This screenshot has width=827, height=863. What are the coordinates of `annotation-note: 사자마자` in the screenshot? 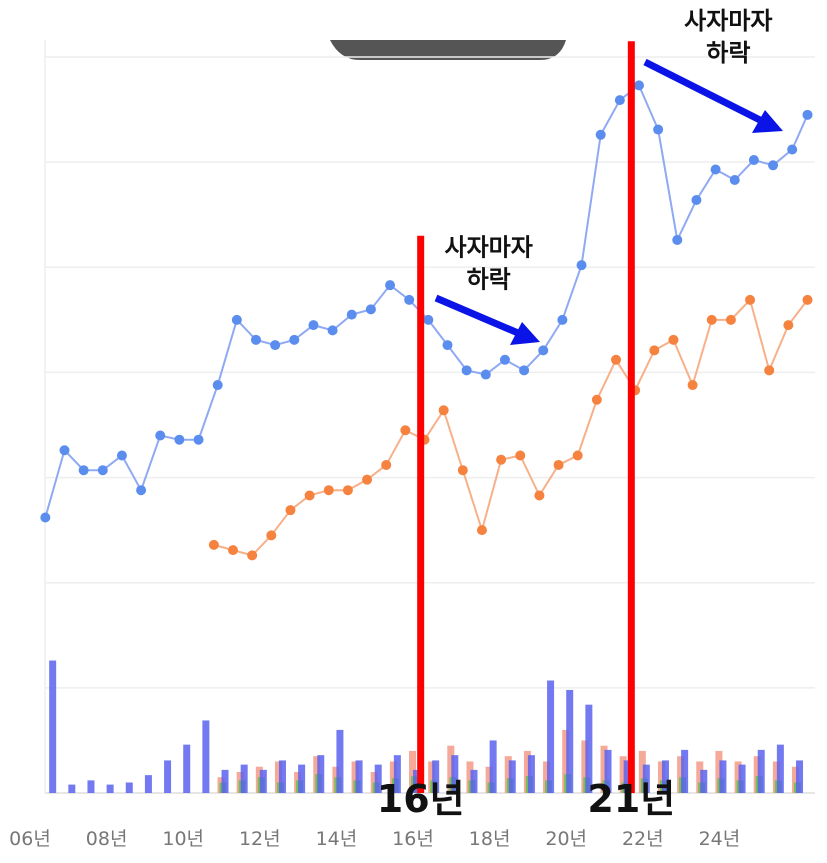 It's located at (489, 248).